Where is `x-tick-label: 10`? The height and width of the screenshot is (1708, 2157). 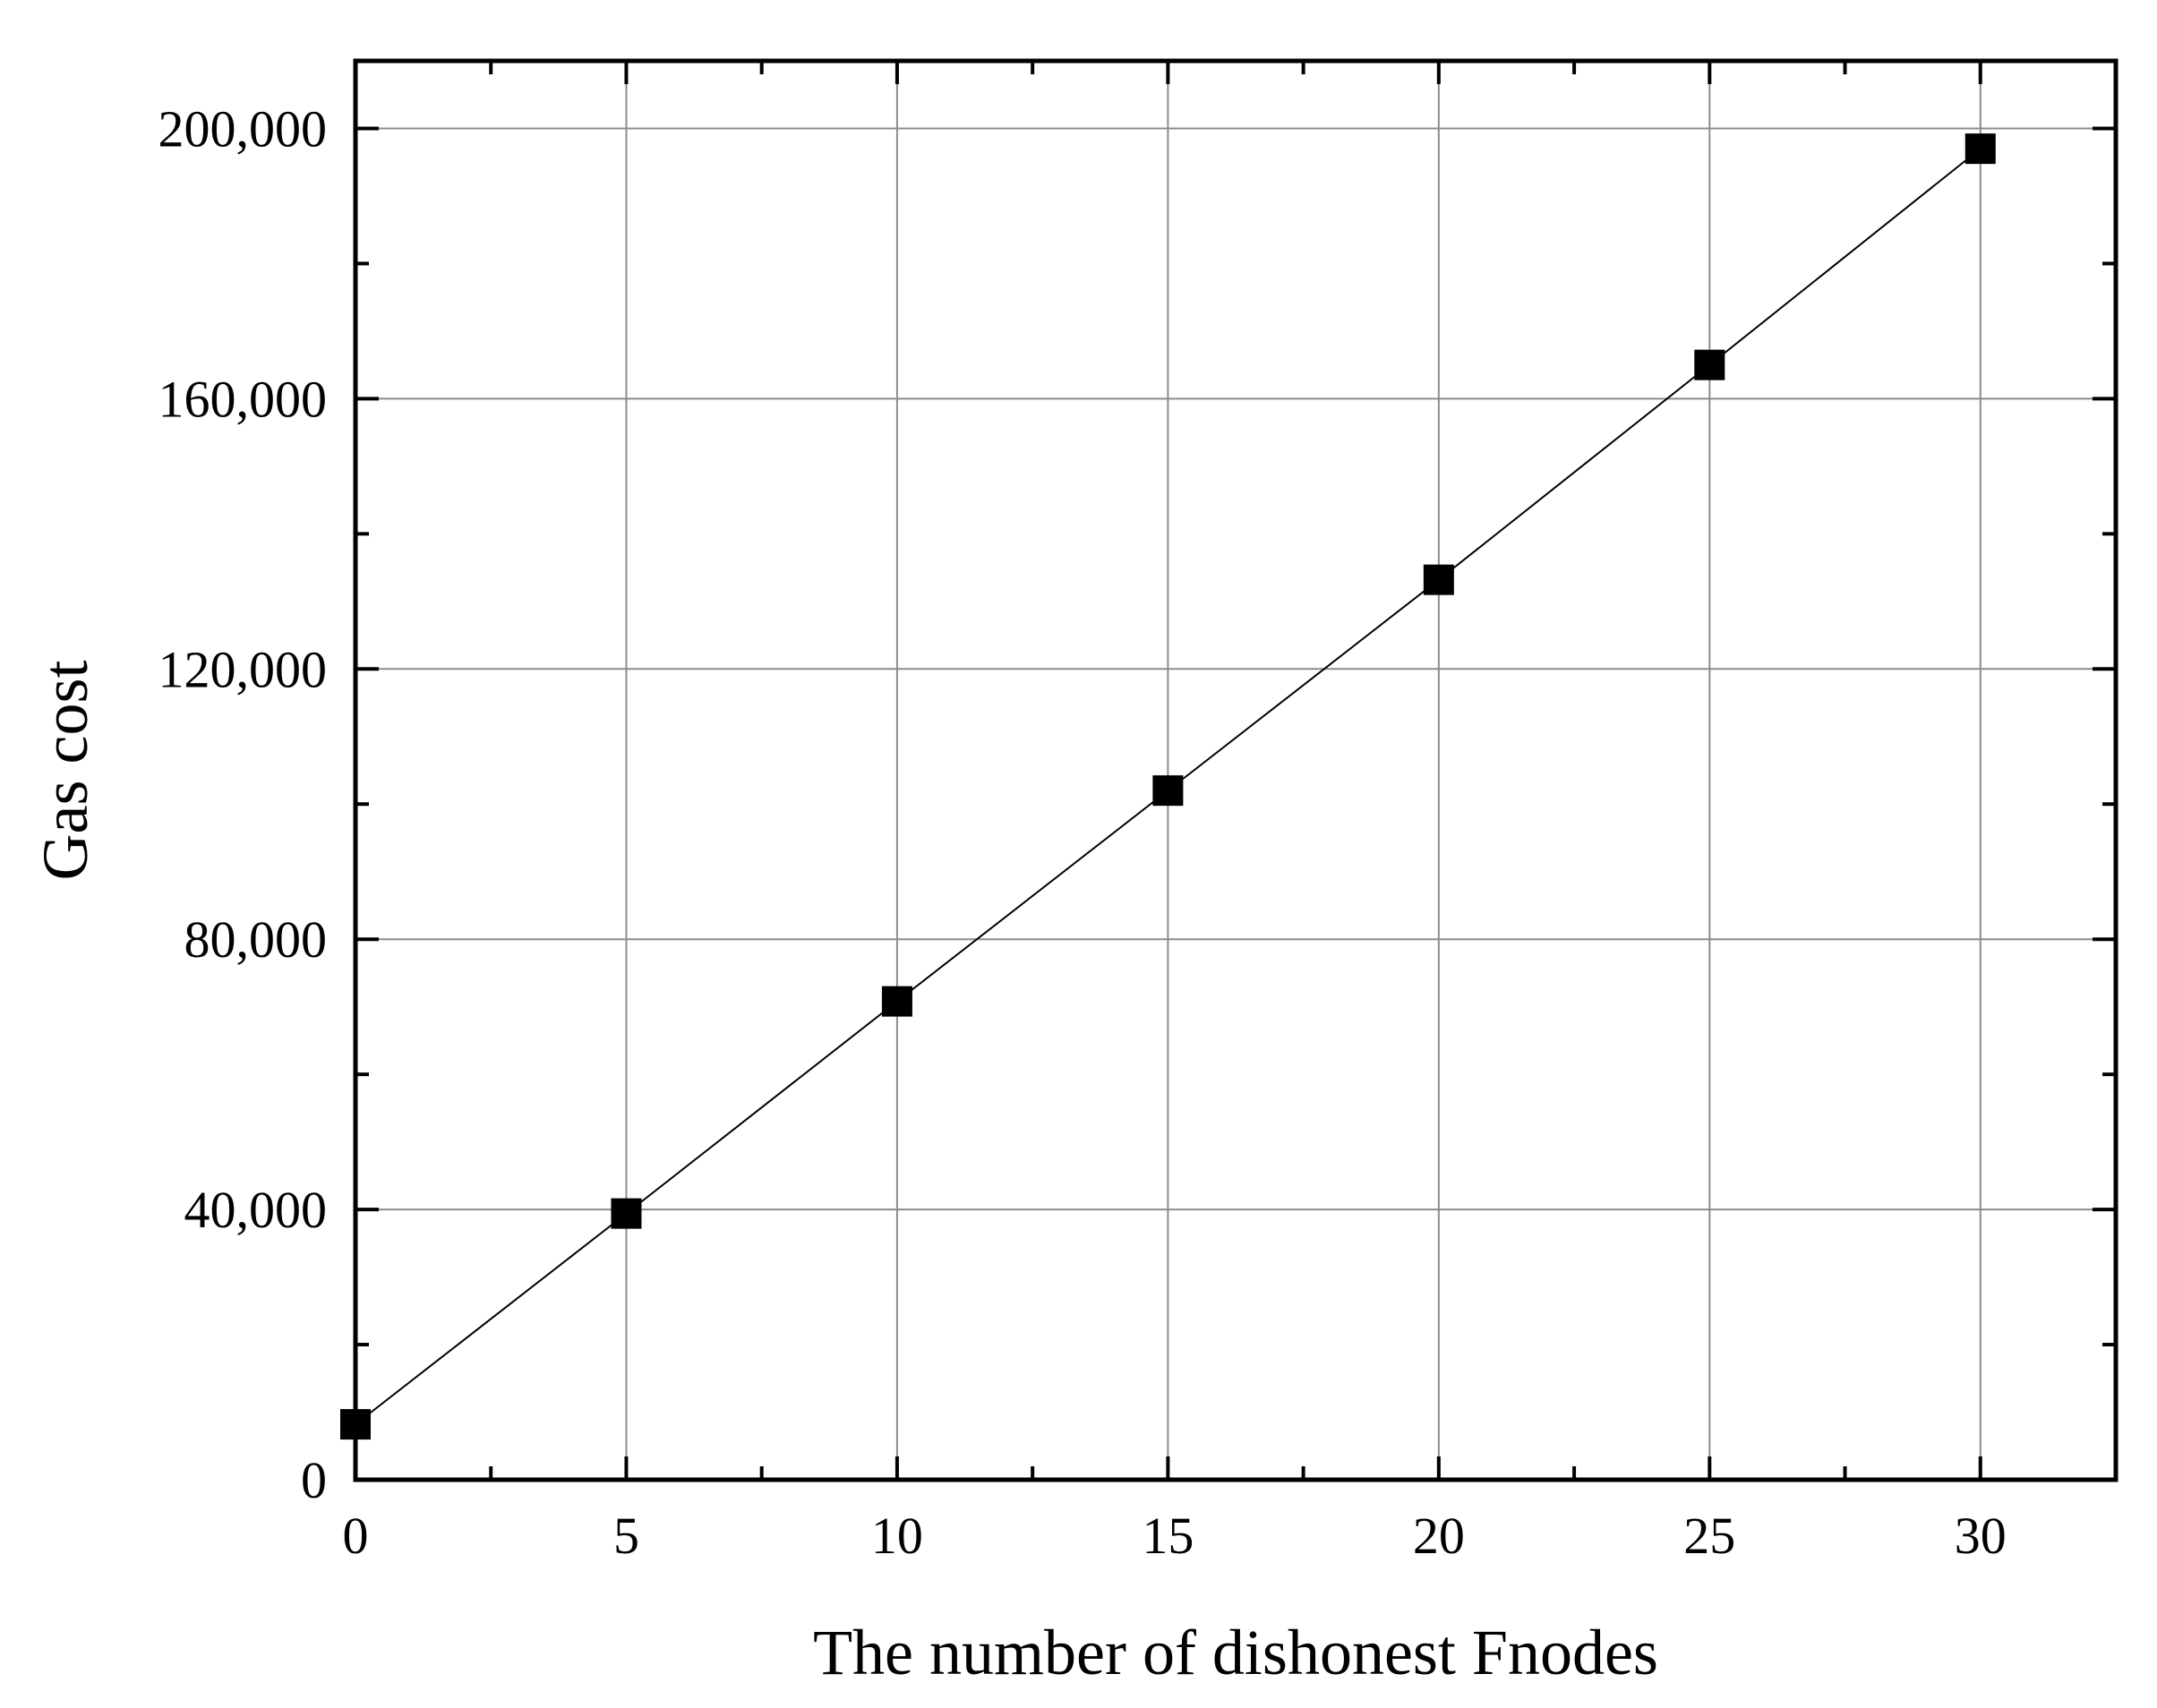 x-tick-label: 10 is located at coordinates (897, 1536).